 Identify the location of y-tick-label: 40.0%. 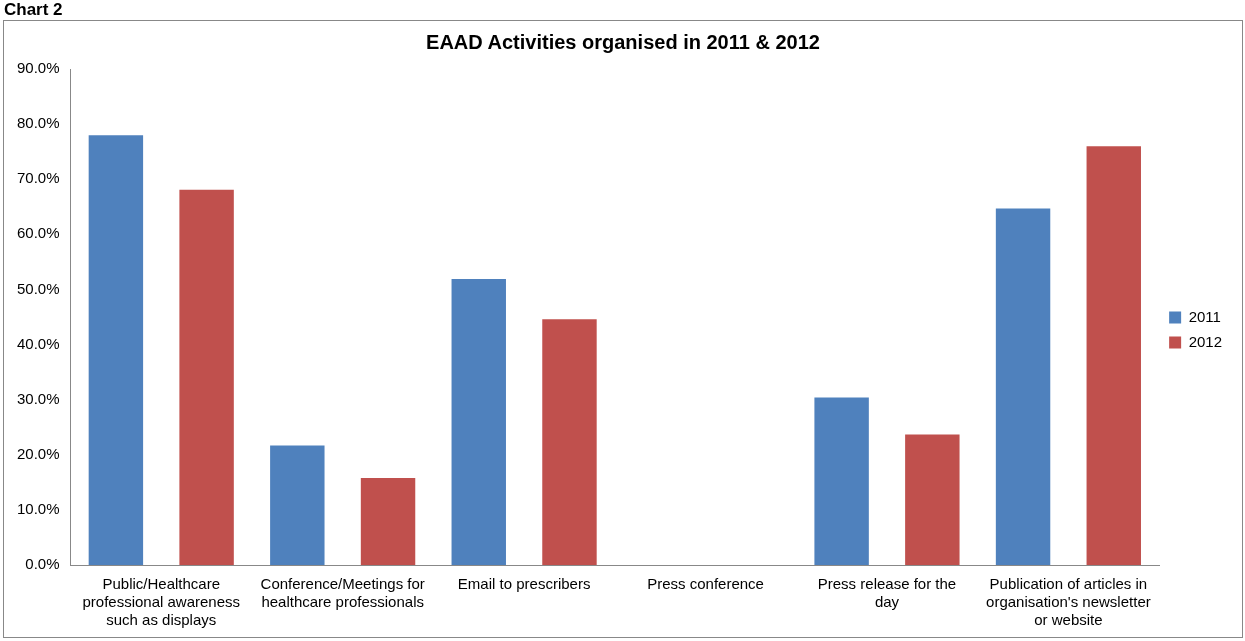
(38, 343).